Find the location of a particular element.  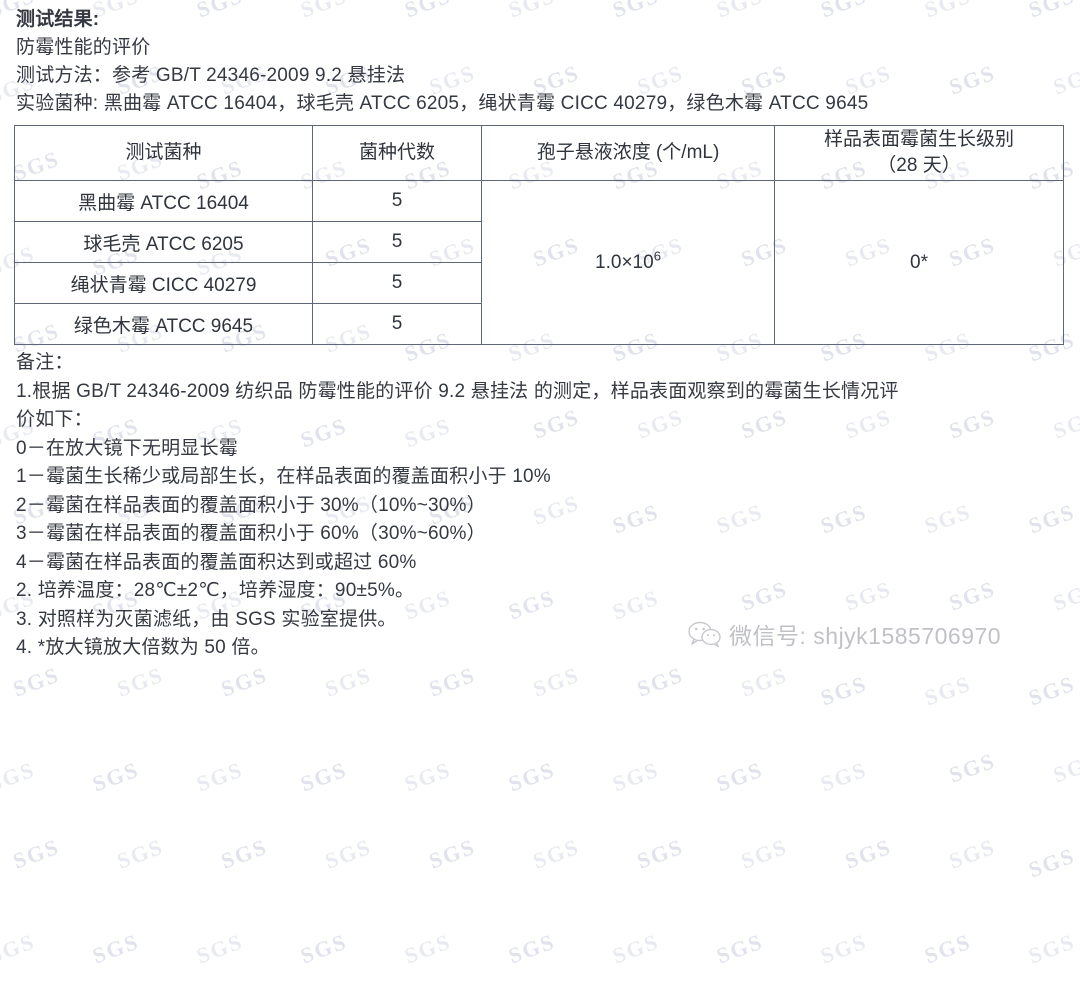

grade-scale-3: 3－霉菌在样品表面的覆盖面积小于 60%（30%~60%） is located at coordinates (251, 533).